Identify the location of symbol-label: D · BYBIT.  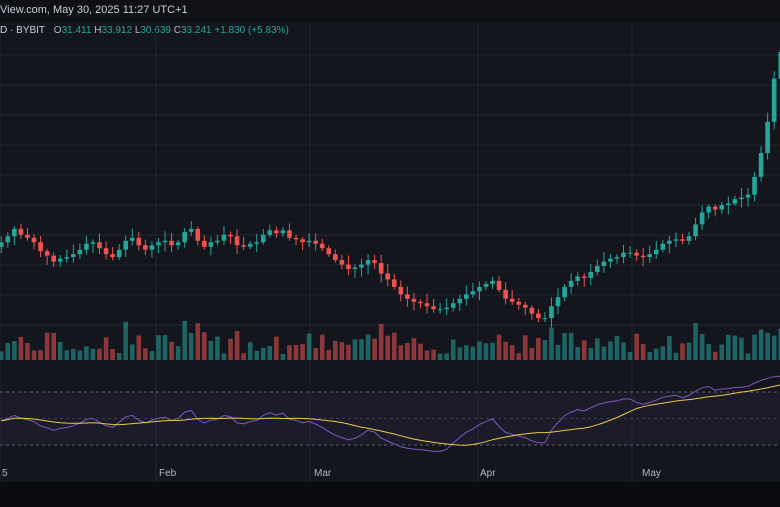
(23, 30).